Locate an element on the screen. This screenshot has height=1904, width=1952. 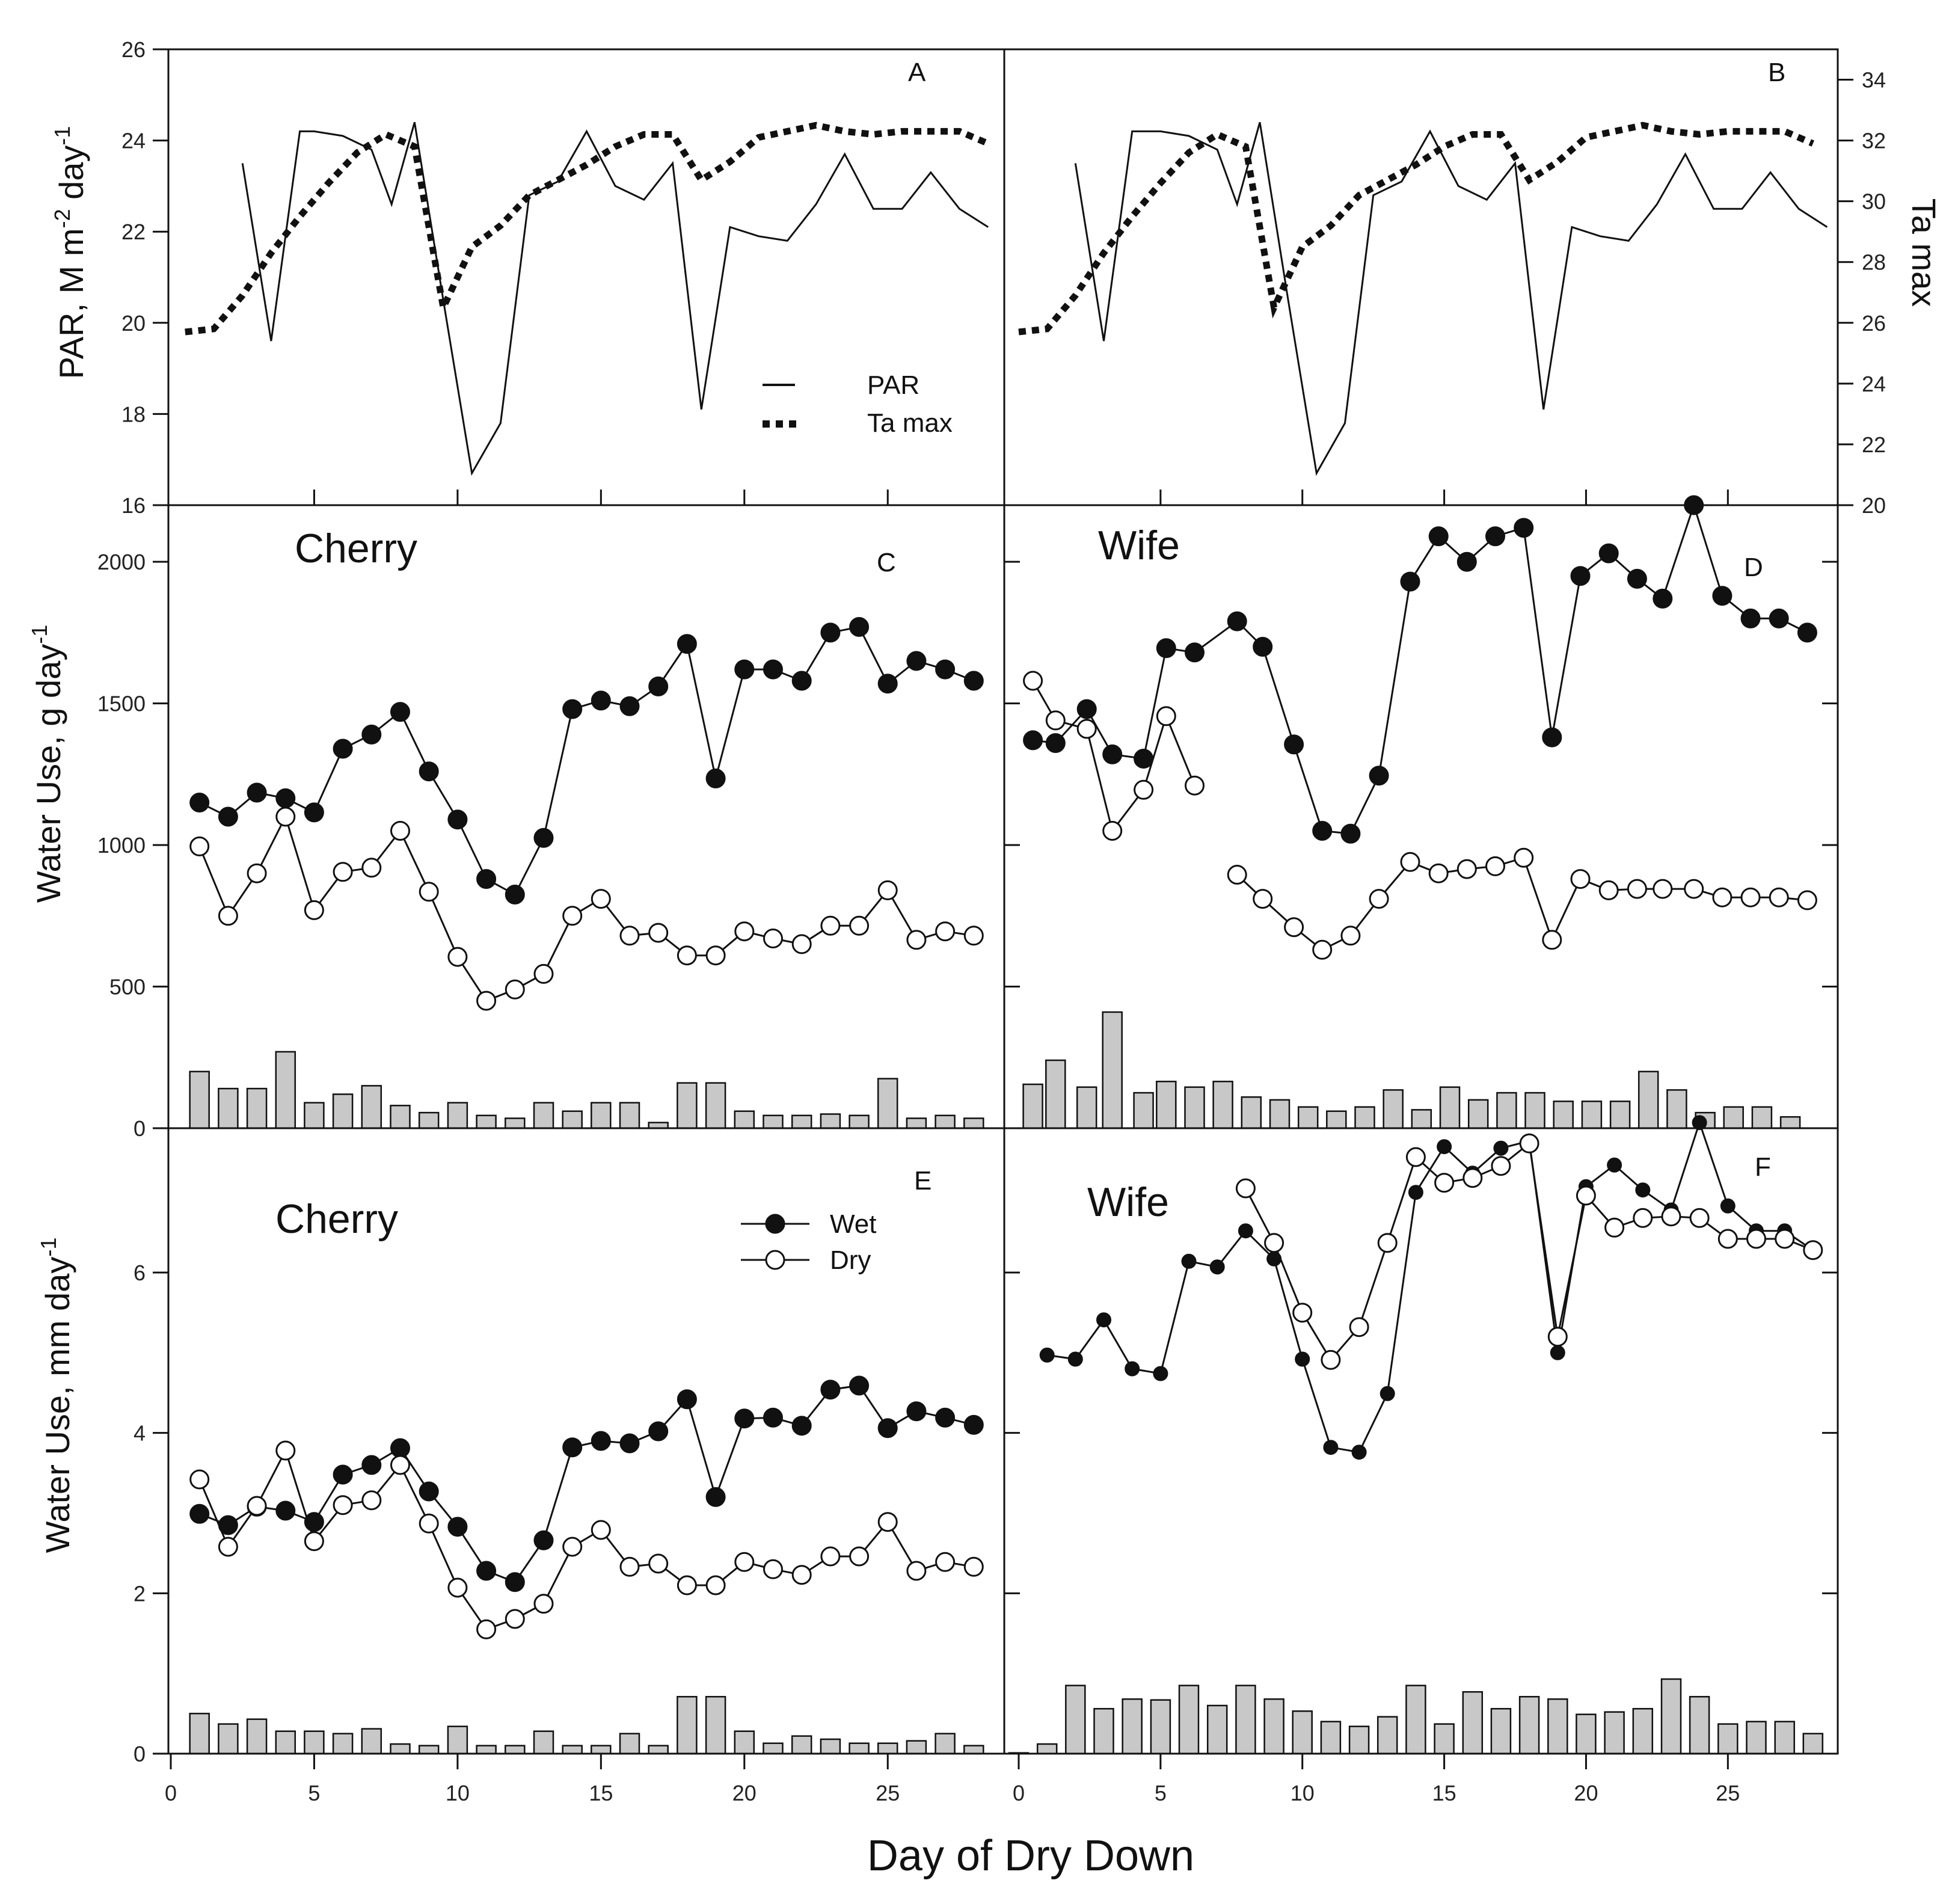
panel-b-ytick-label: 24 is located at coordinates (1874, 384).